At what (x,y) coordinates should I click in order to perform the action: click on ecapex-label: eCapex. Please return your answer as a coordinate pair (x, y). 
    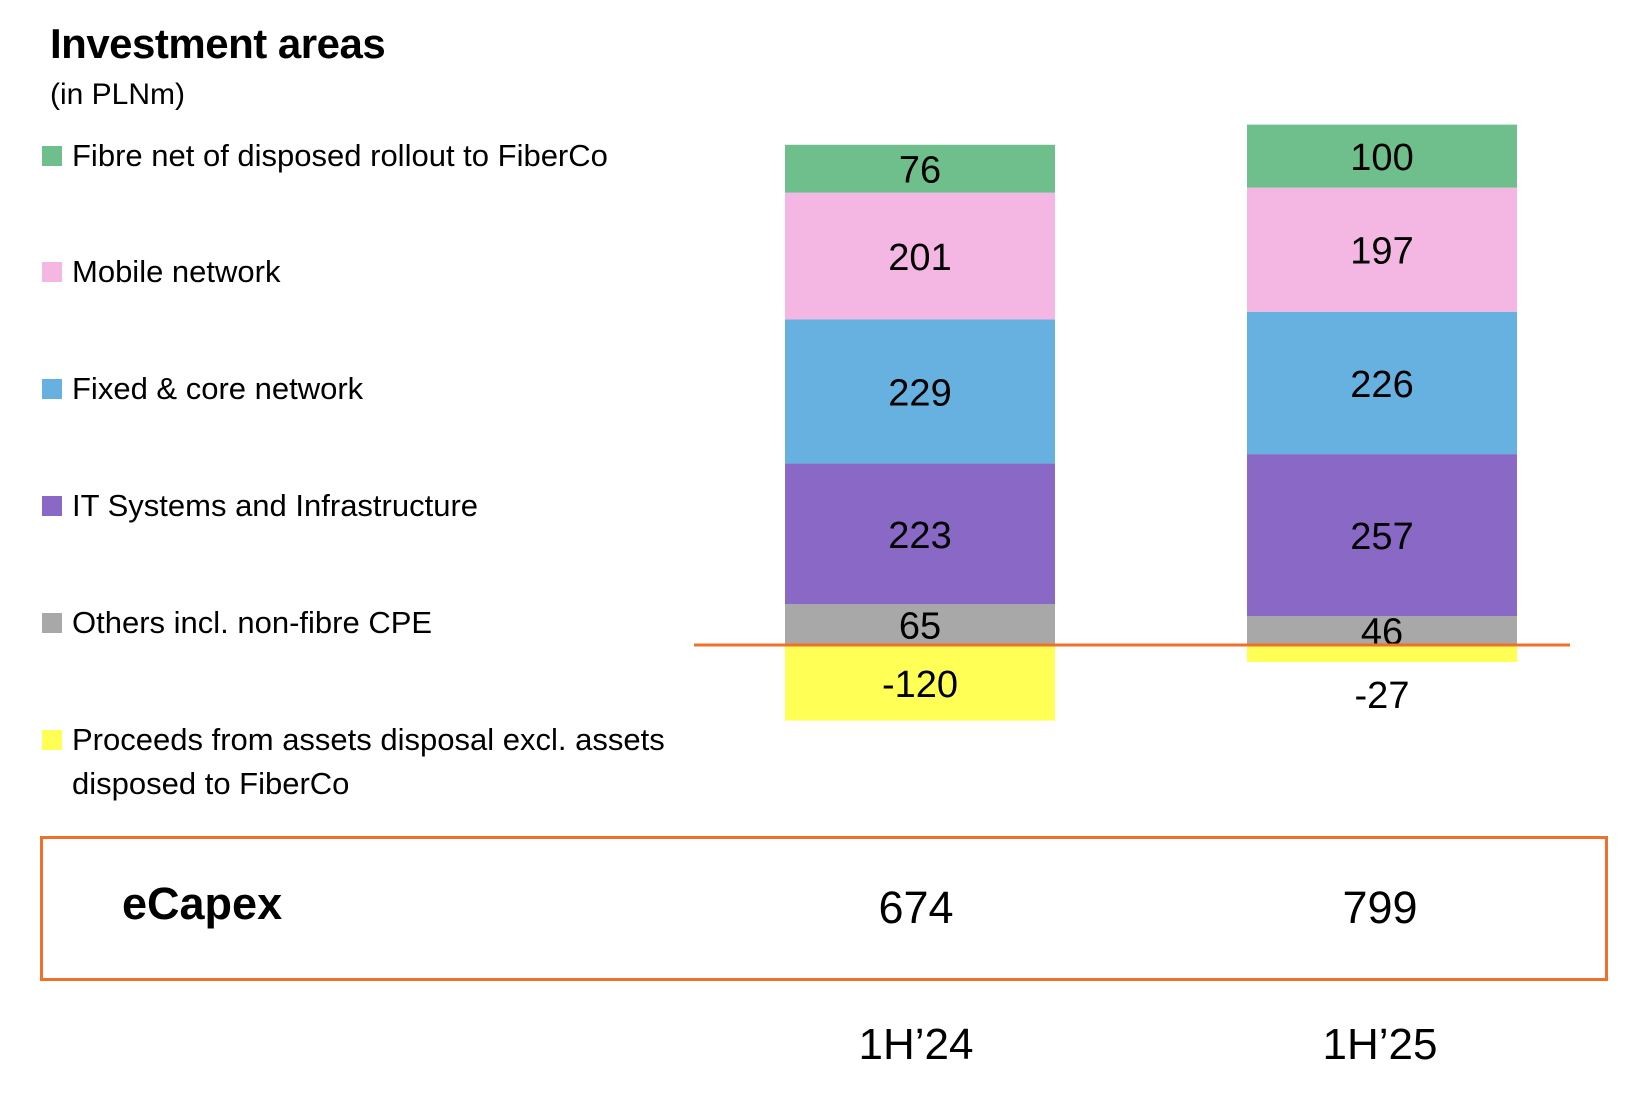
    Looking at the image, I should click on (202, 903).